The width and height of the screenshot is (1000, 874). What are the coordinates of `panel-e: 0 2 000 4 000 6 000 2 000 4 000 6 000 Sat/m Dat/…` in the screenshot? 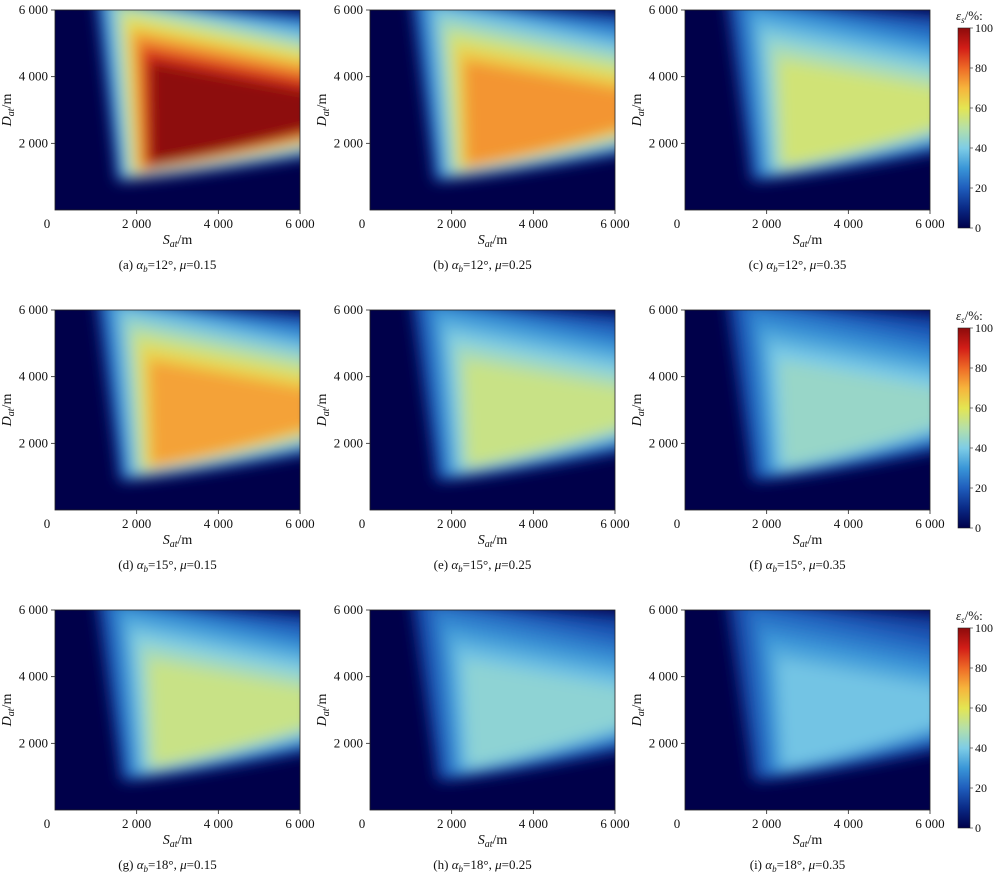 It's located at (472, 438).